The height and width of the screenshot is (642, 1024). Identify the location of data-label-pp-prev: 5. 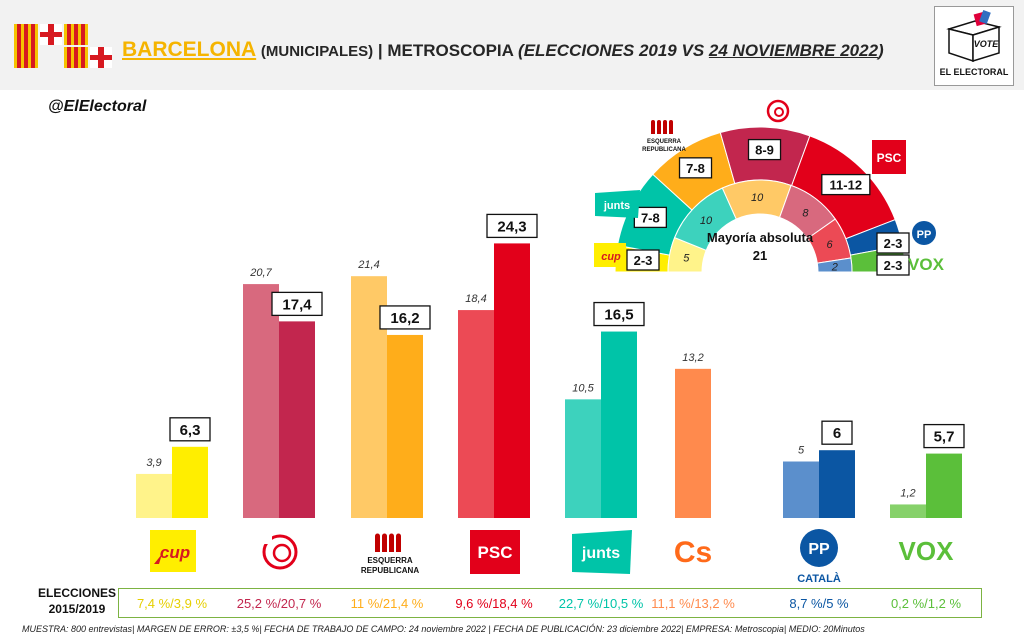
(801, 451).